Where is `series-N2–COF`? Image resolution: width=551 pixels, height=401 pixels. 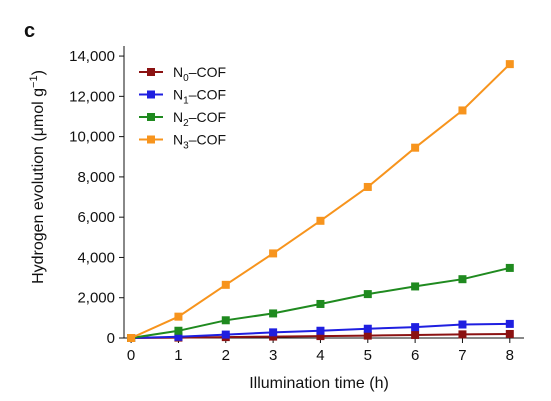 series-N2–COF is located at coordinates (320, 302).